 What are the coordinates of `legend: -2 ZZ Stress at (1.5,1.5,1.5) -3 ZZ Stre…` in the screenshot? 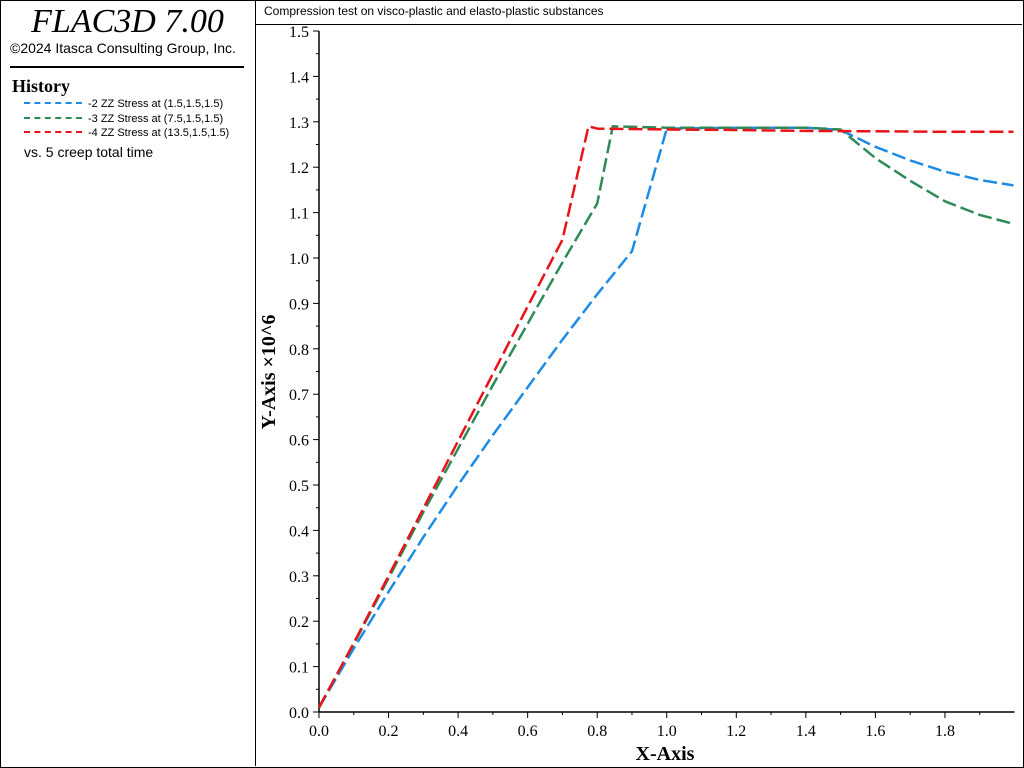 It's located at (126, 128).